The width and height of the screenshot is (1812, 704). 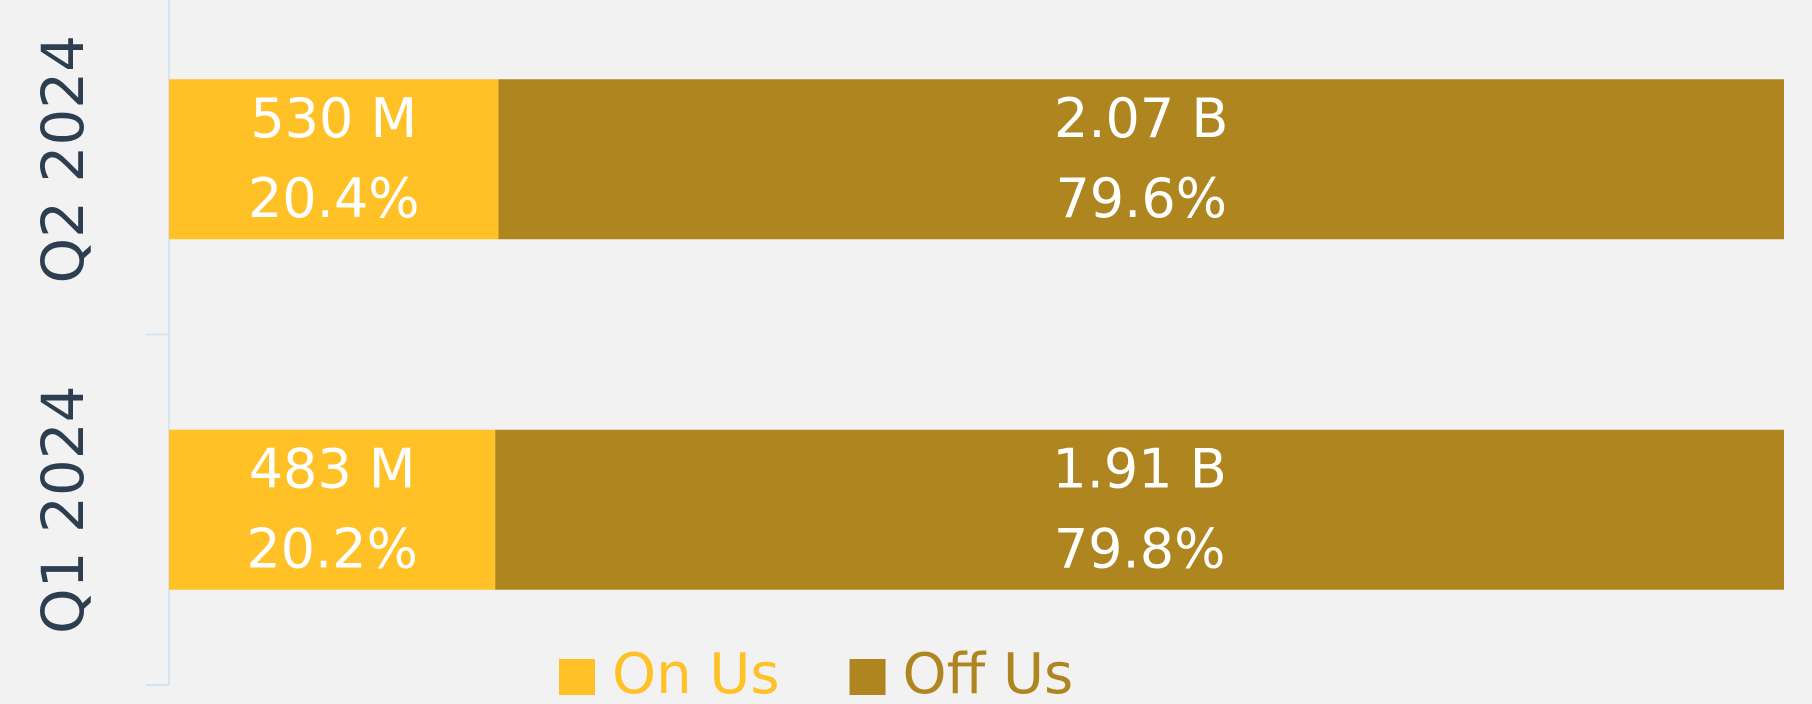 I want to click on count-label: 2.07 B, so click(x=1141, y=118).